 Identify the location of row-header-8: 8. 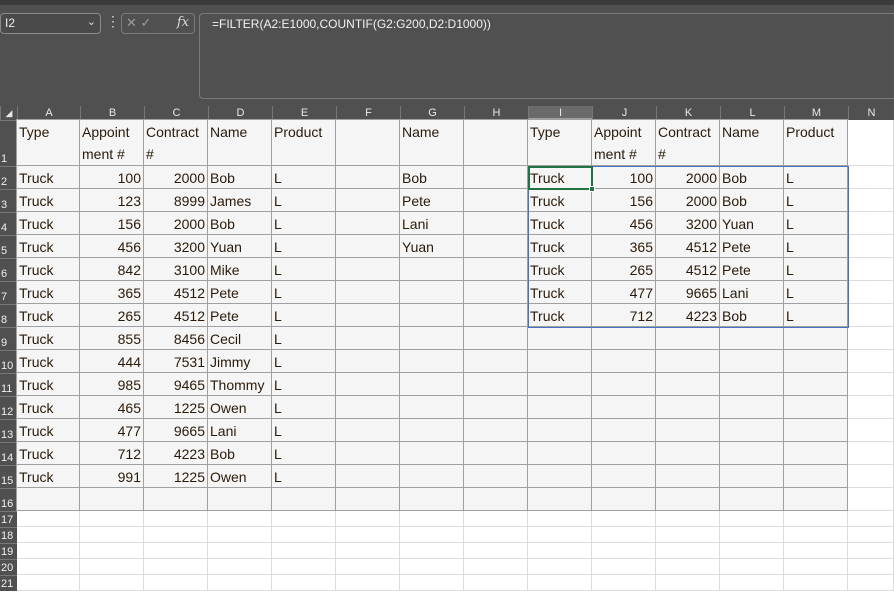
(8, 315).